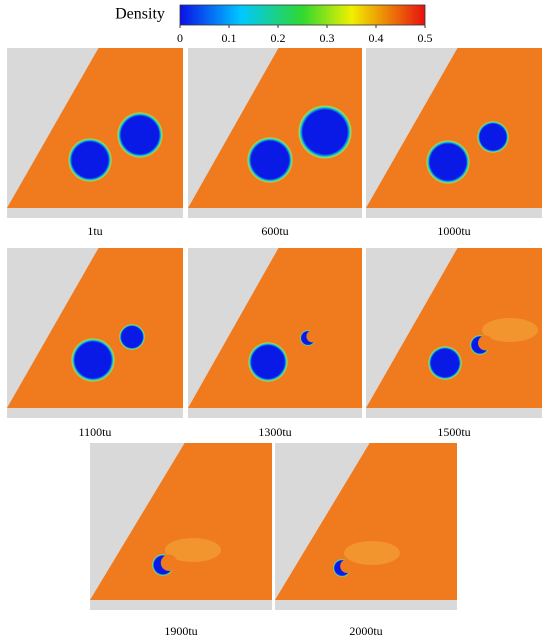  I want to click on colorbar-tick-label: 0.1, so click(229, 38).